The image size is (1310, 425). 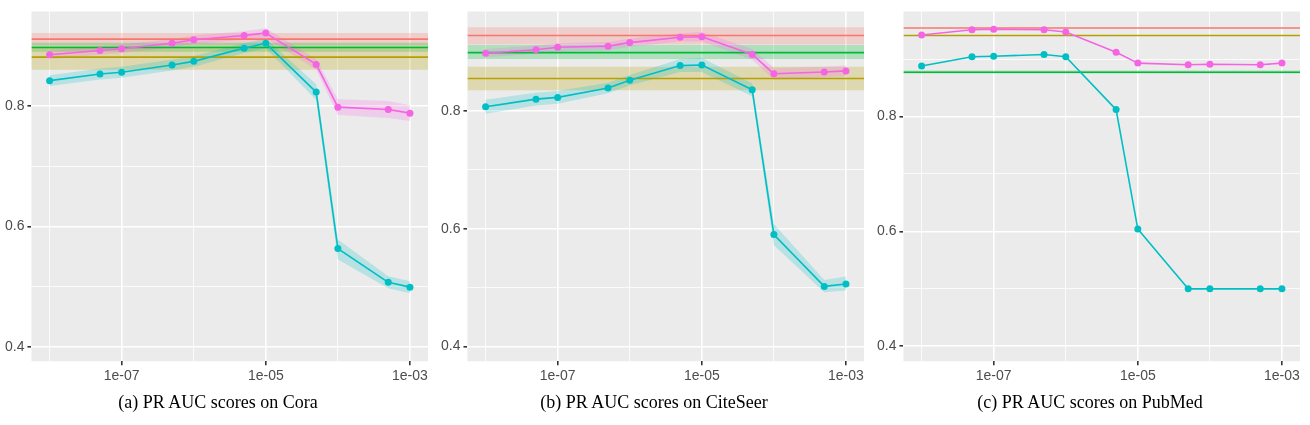 I want to click on text: (b) PR AUC scores on CiteSeer, so click(x=654, y=402).